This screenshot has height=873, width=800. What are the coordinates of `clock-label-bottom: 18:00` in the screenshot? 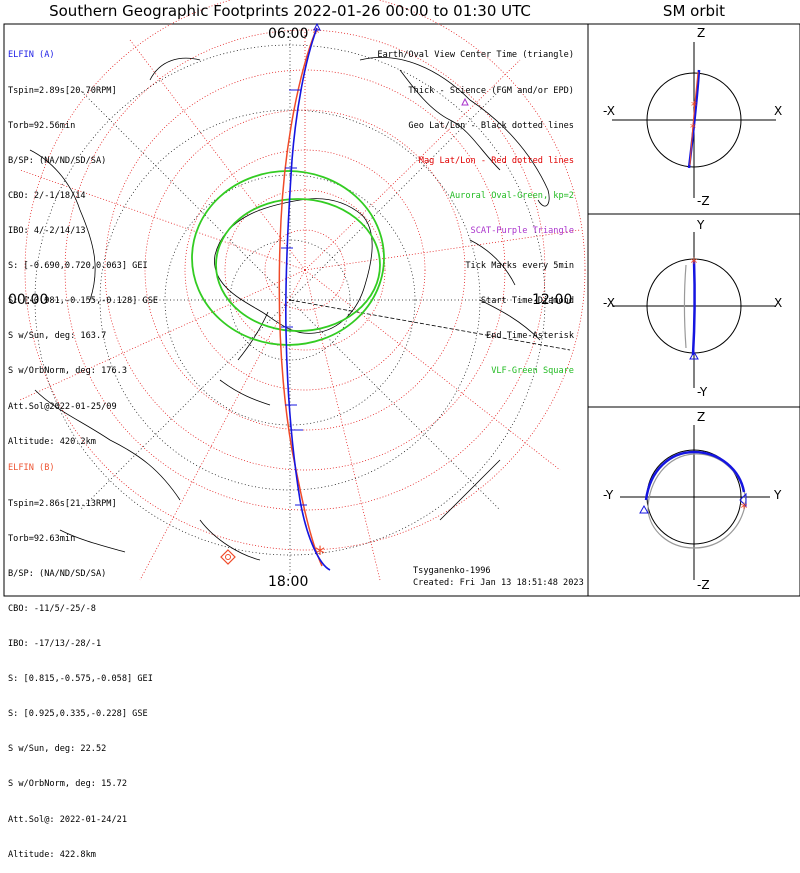 It's located at (288, 582).